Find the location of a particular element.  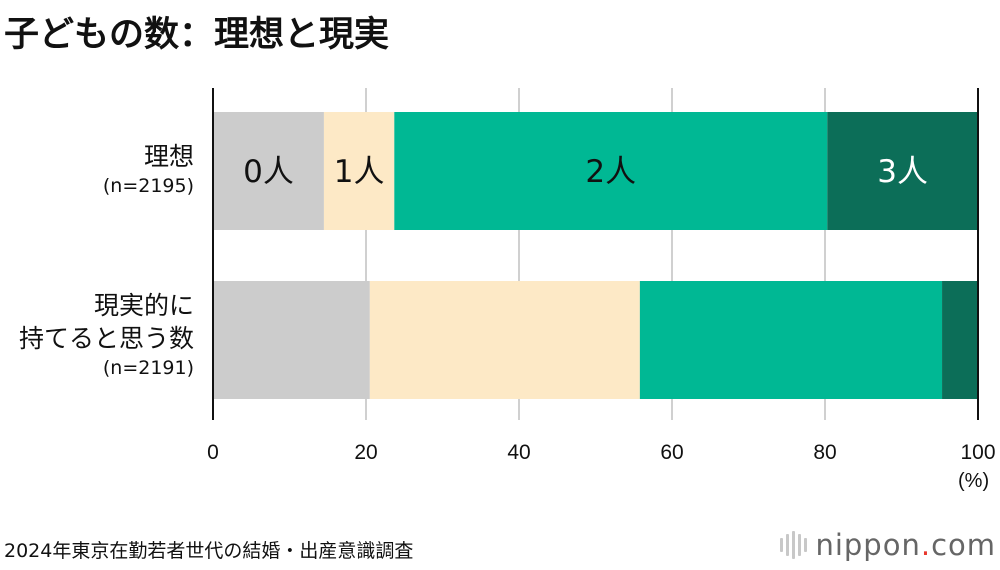

source-note: 2024年東京在勤若者世代の結婚・出産意識調査 is located at coordinates (209, 551).